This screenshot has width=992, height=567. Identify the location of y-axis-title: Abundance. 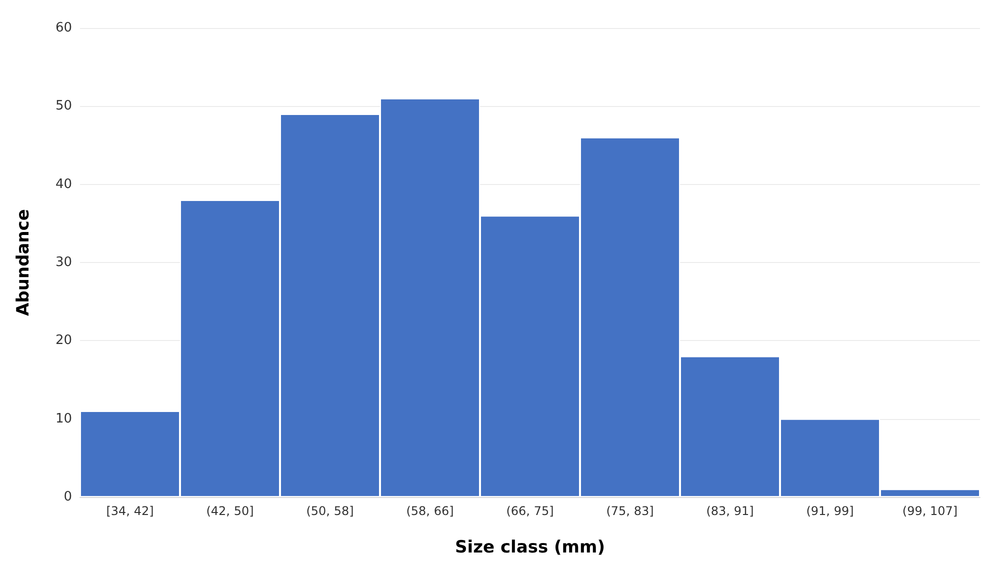
(24, 262).